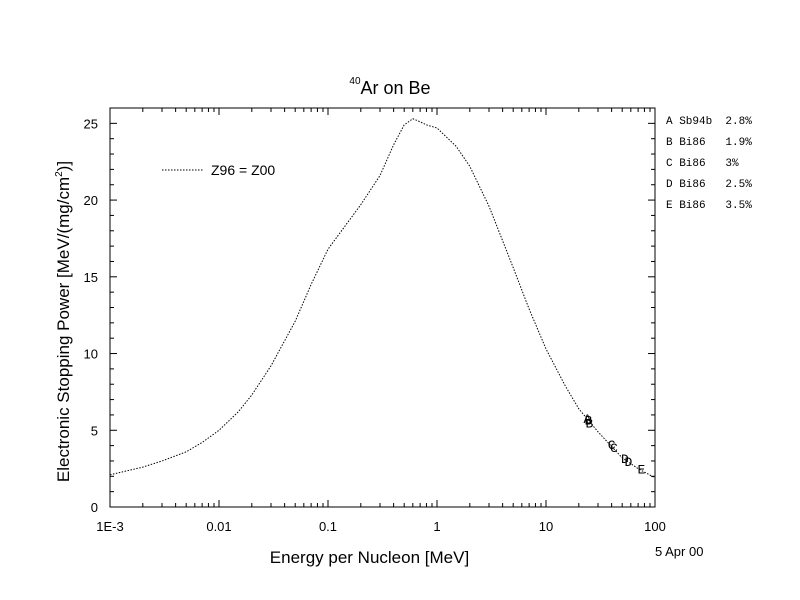 The image size is (800, 600). I want to click on y-tick-label: 5, so click(94, 430).